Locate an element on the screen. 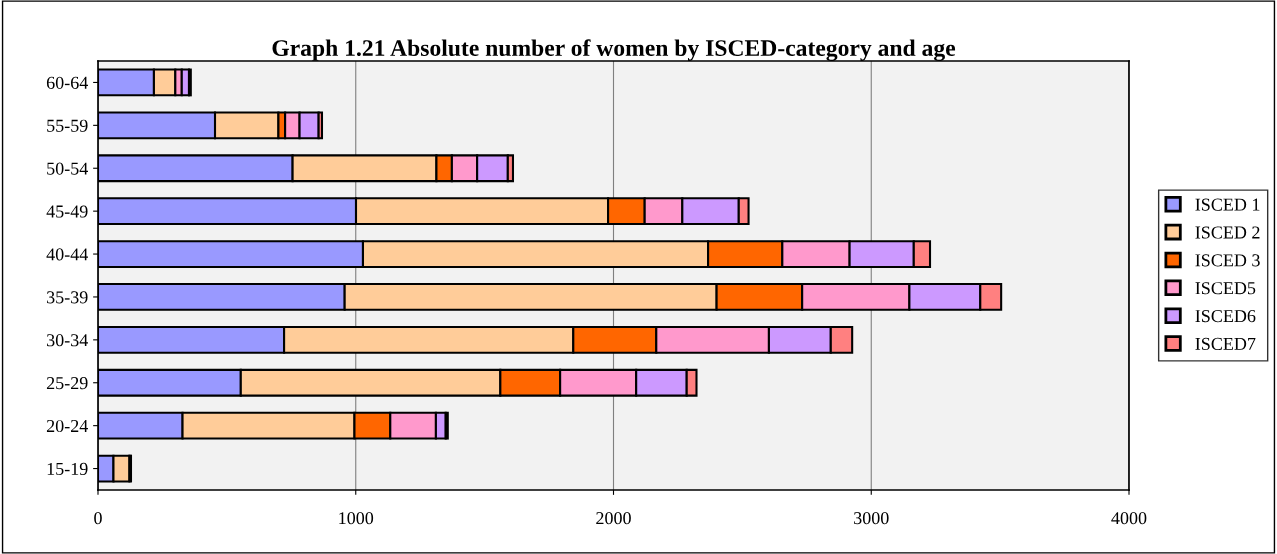 This screenshot has width=1277, height=554. y-tick-label: 45-49 is located at coordinates (67, 211).